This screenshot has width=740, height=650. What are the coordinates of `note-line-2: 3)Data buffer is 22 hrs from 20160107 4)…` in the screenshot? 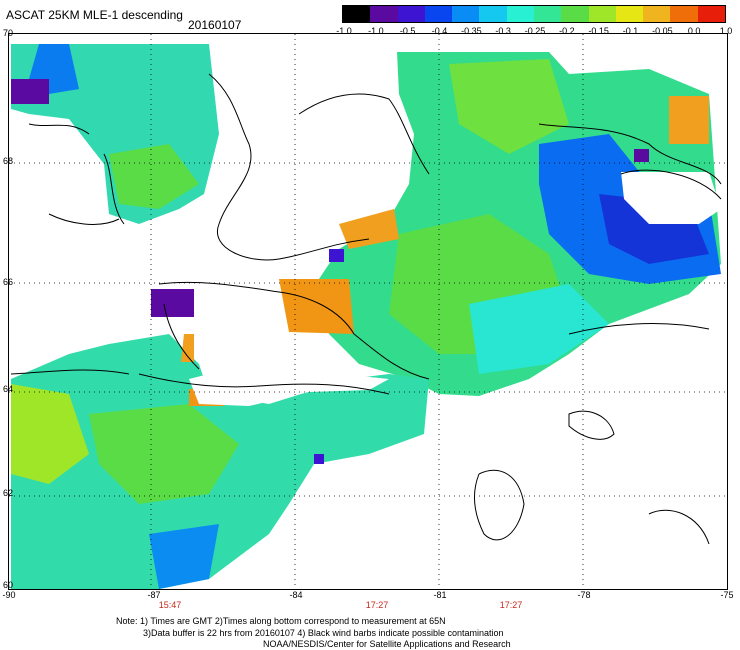 It's located at (323, 633).